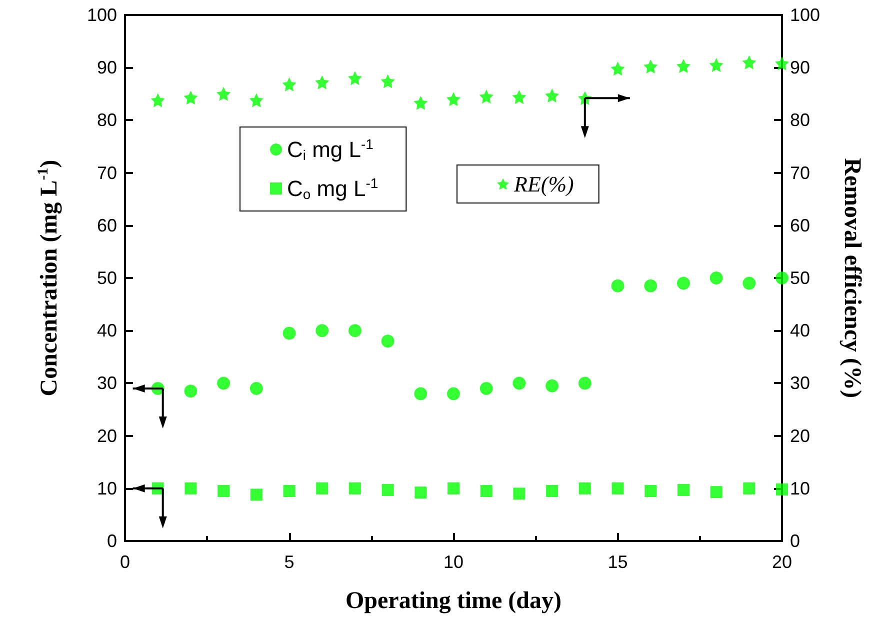  What do you see at coordinates (106, 225) in the screenshot?
I see `y-tick-label: 60` at bounding box center [106, 225].